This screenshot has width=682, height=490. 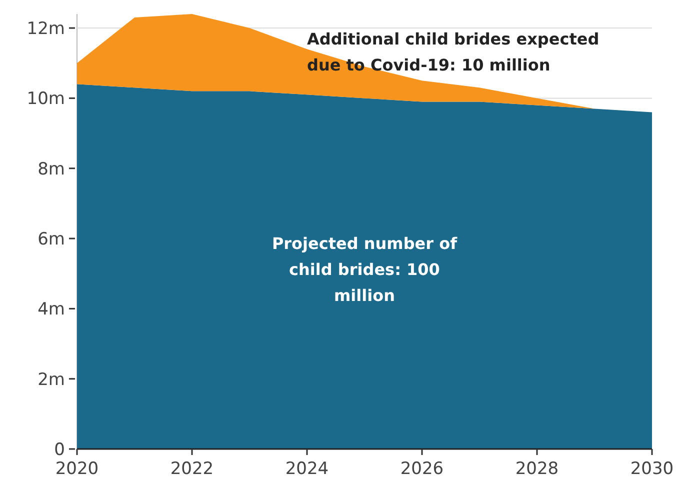 I want to click on x-tick-label: 2020, so click(x=77, y=469).